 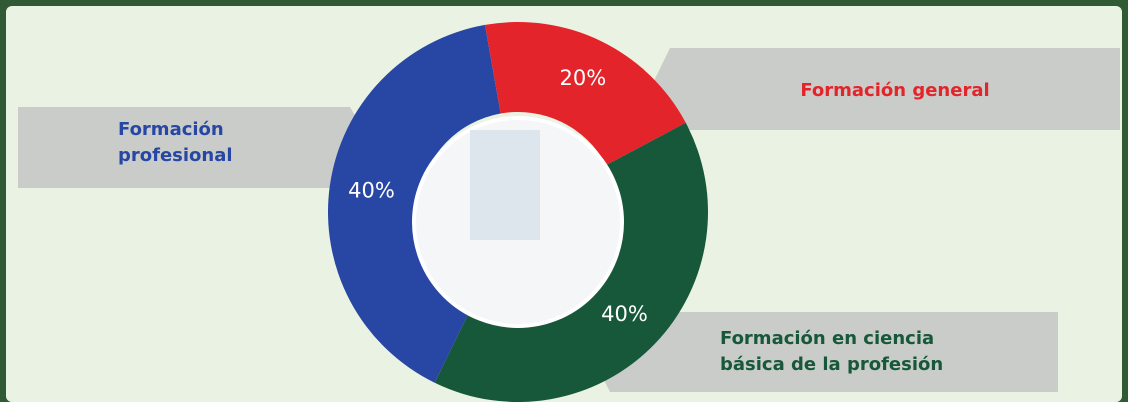 What do you see at coordinates (175, 155) in the screenshot?
I see `category-line: profesional` at bounding box center [175, 155].